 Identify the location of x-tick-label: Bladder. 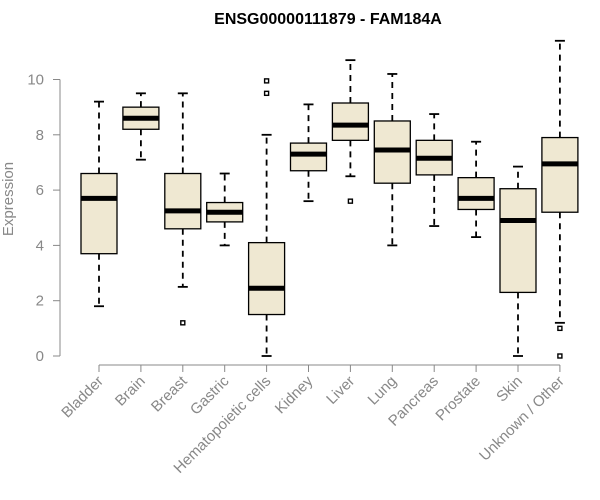
(82, 397).